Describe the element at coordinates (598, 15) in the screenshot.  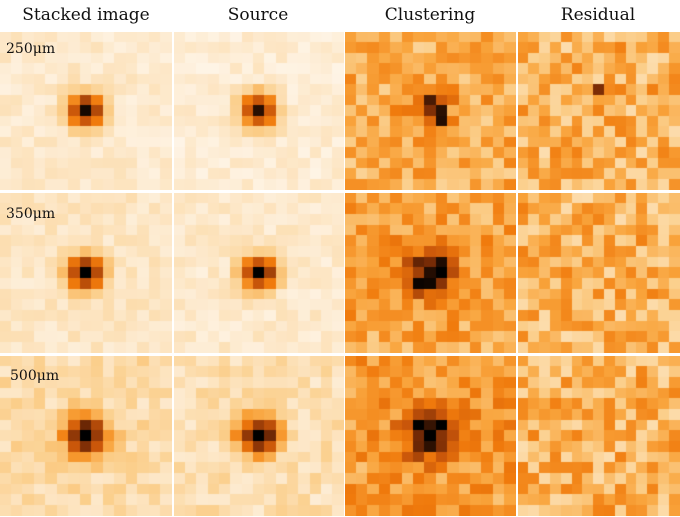
I see `column-title-residual: Residual` at that location.